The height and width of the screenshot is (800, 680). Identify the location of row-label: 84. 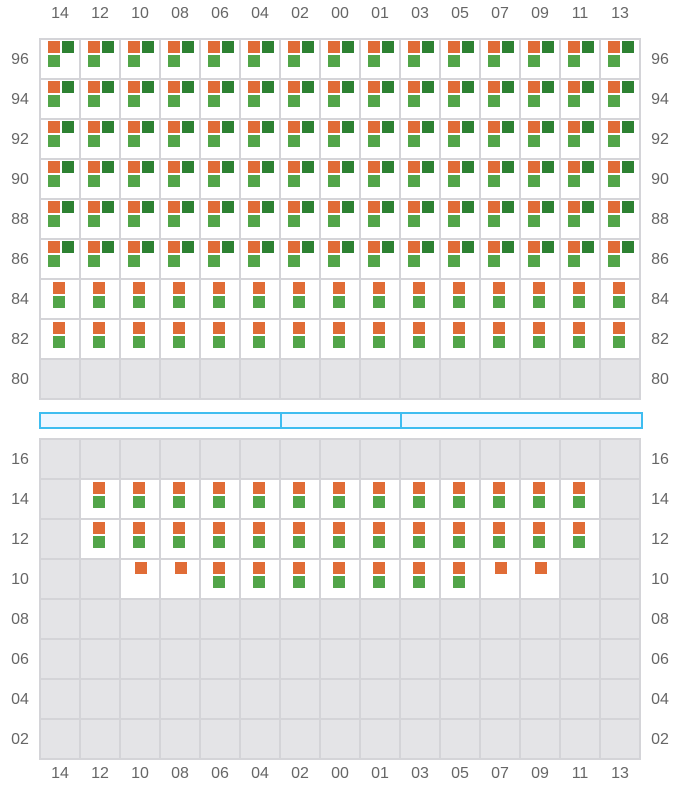
(20, 299).